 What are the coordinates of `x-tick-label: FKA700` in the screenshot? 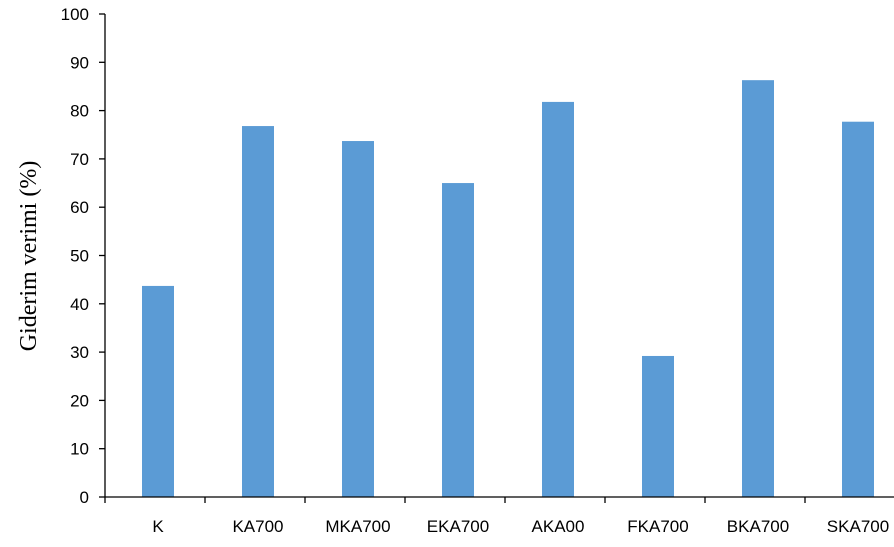 It's located at (657, 526).